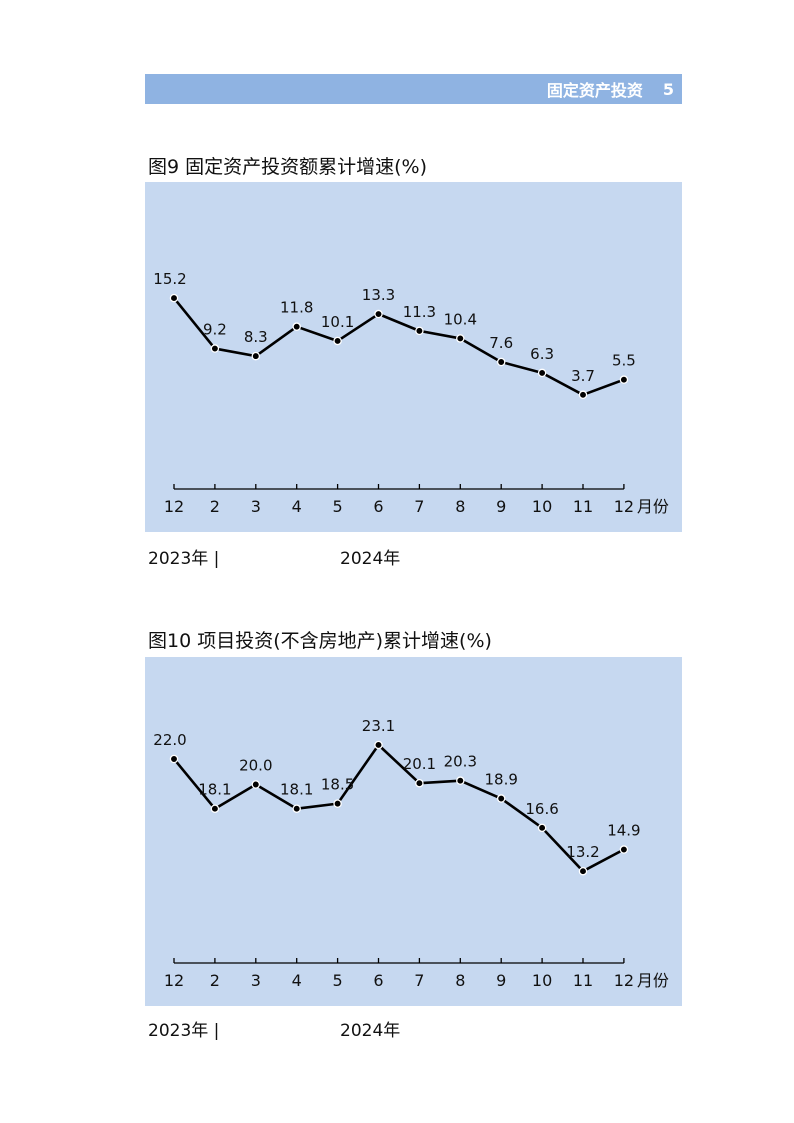 The width and height of the screenshot is (794, 1123). What do you see at coordinates (594, 90) in the screenshot?
I see `section-title: 固定资产投资` at bounding box center [594, 90].